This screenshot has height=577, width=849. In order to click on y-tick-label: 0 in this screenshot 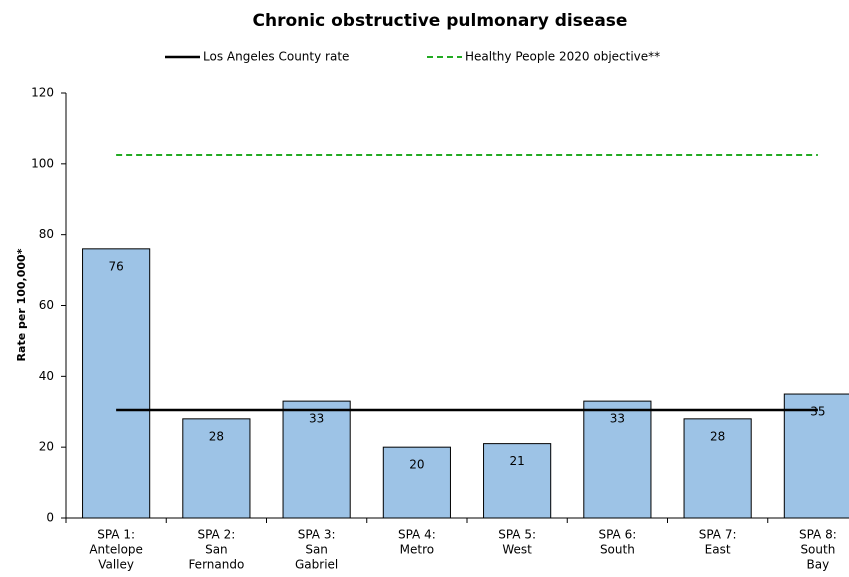, I will do `click(50, 518)`.